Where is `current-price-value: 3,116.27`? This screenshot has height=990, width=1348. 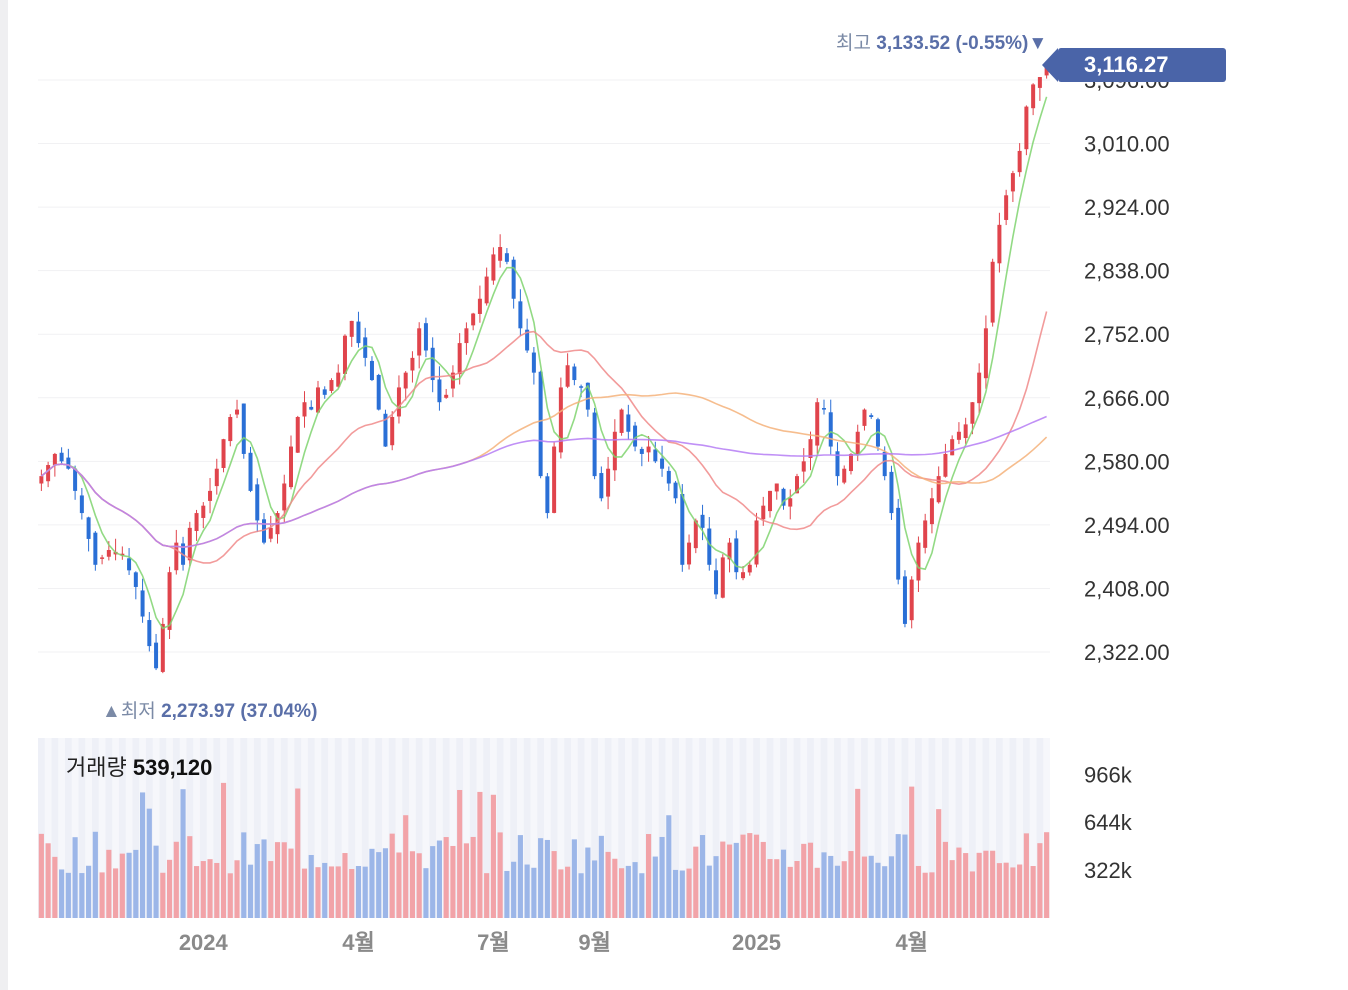
current-price-value: 3,116.27 is located at coordinates (1126, 64).